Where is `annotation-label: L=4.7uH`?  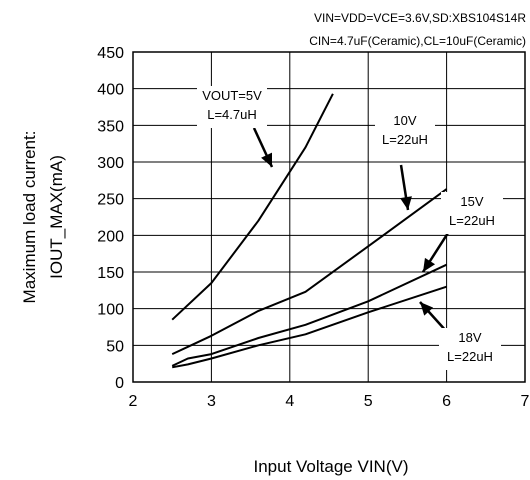 annotation-label: L=4.7uH is located at coordinates (232, 114).